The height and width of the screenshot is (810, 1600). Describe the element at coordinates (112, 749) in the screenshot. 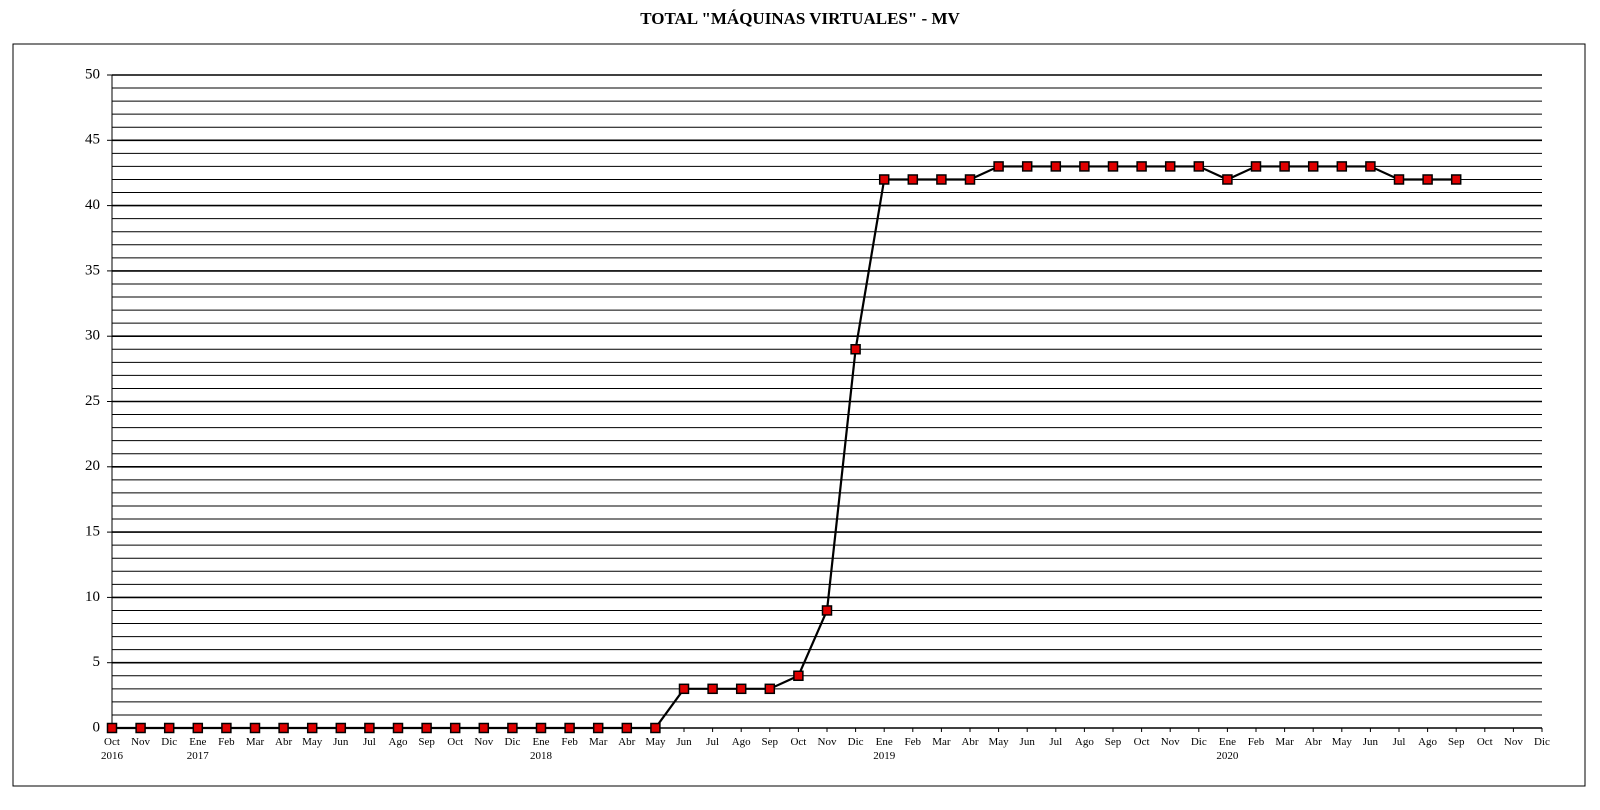

I see `x-tick-label: Oct 2016` at that location.